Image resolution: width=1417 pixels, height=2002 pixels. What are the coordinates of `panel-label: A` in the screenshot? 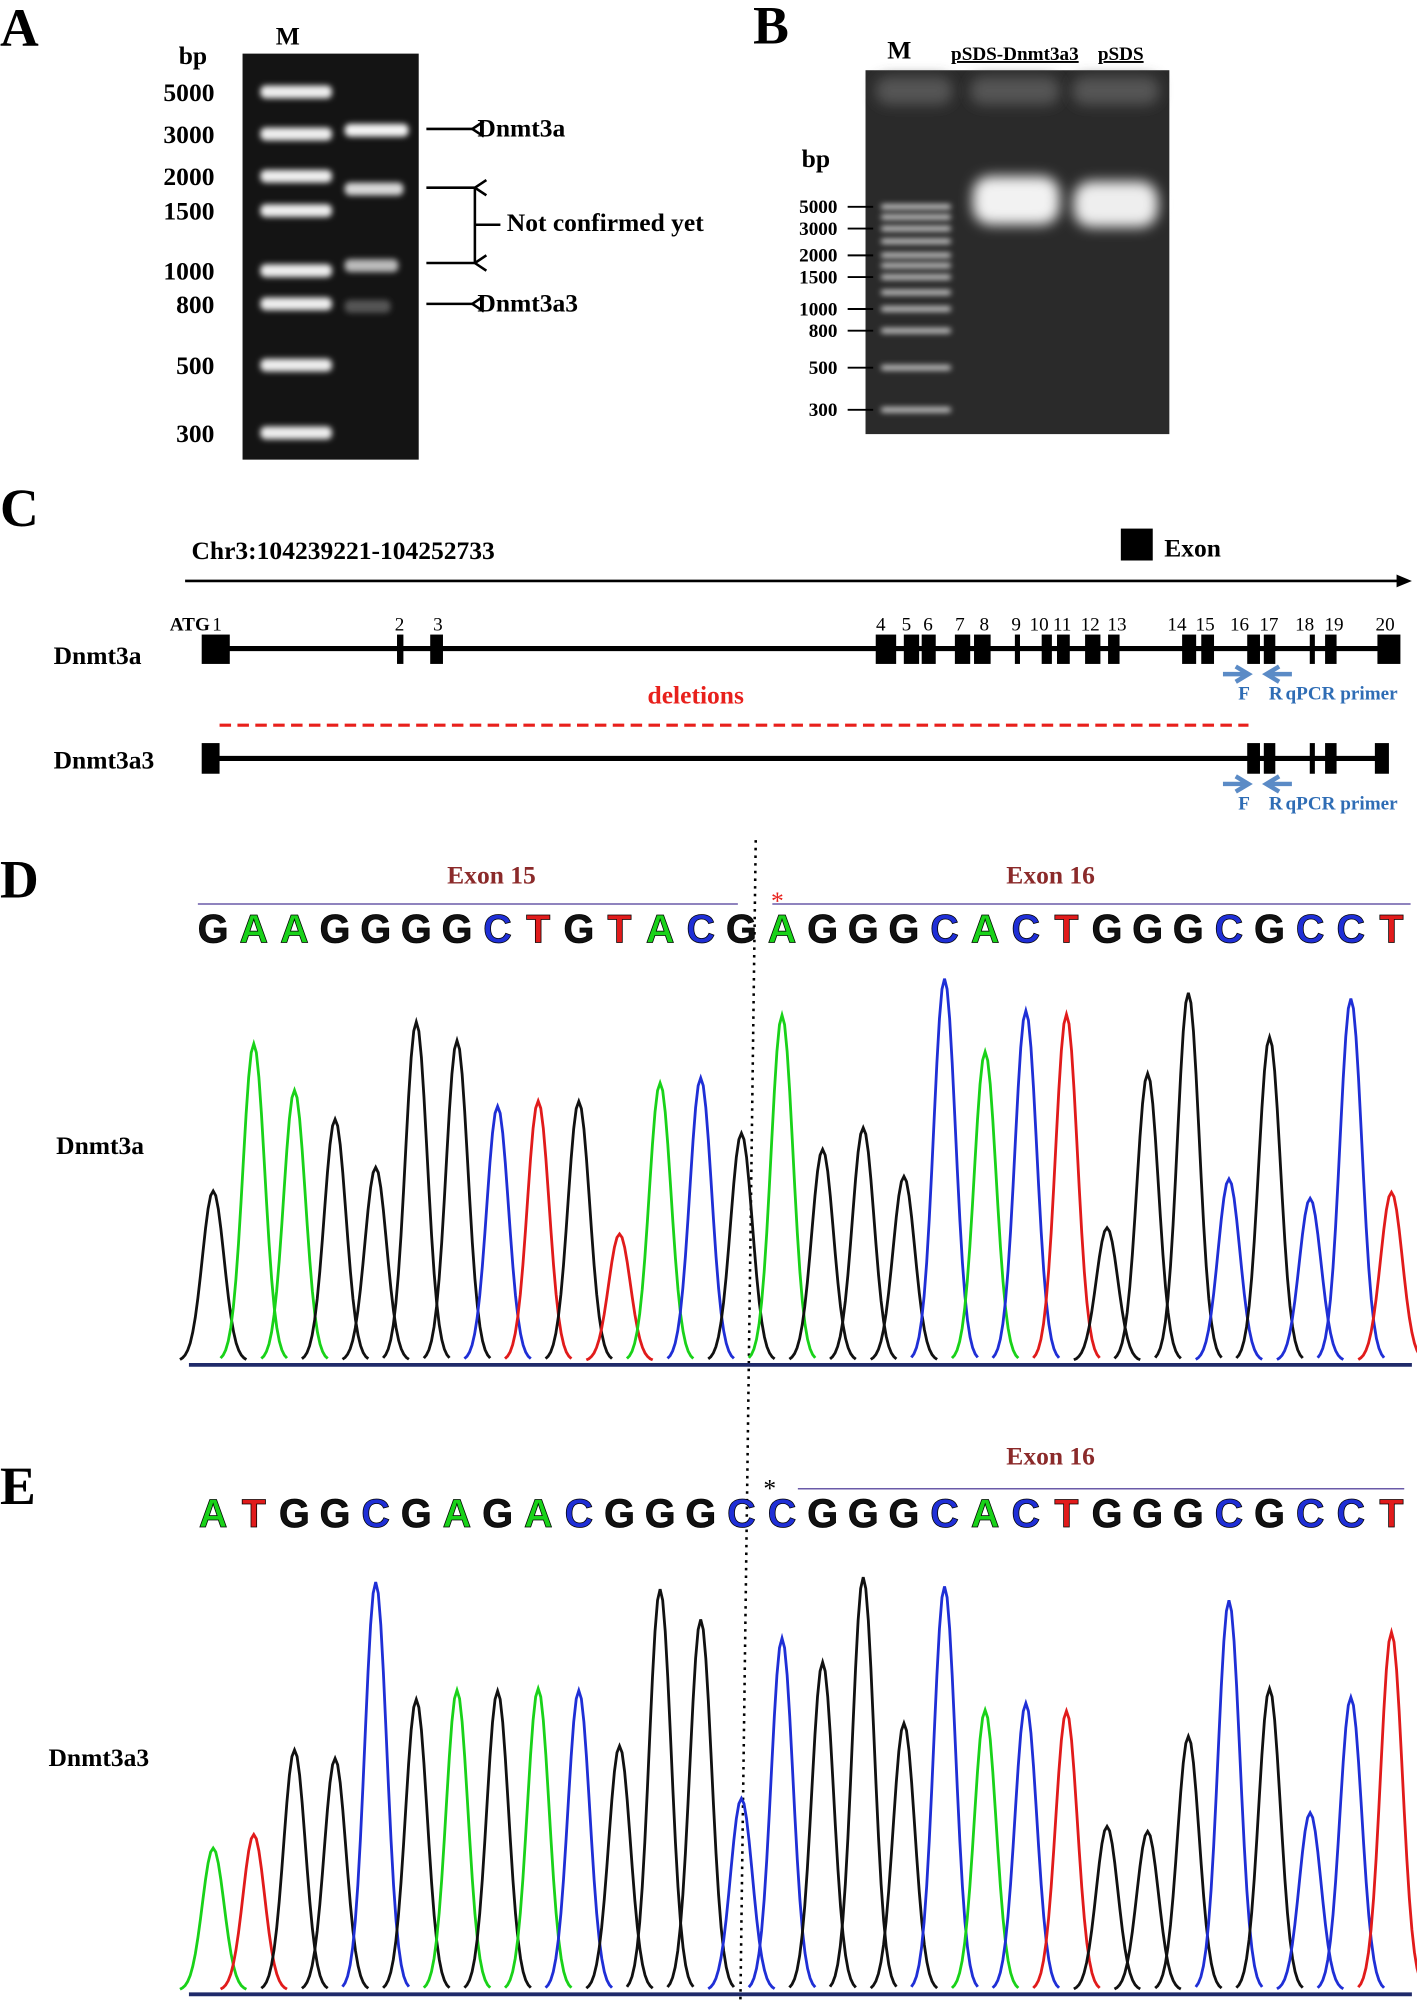 It's located at (19, 29).